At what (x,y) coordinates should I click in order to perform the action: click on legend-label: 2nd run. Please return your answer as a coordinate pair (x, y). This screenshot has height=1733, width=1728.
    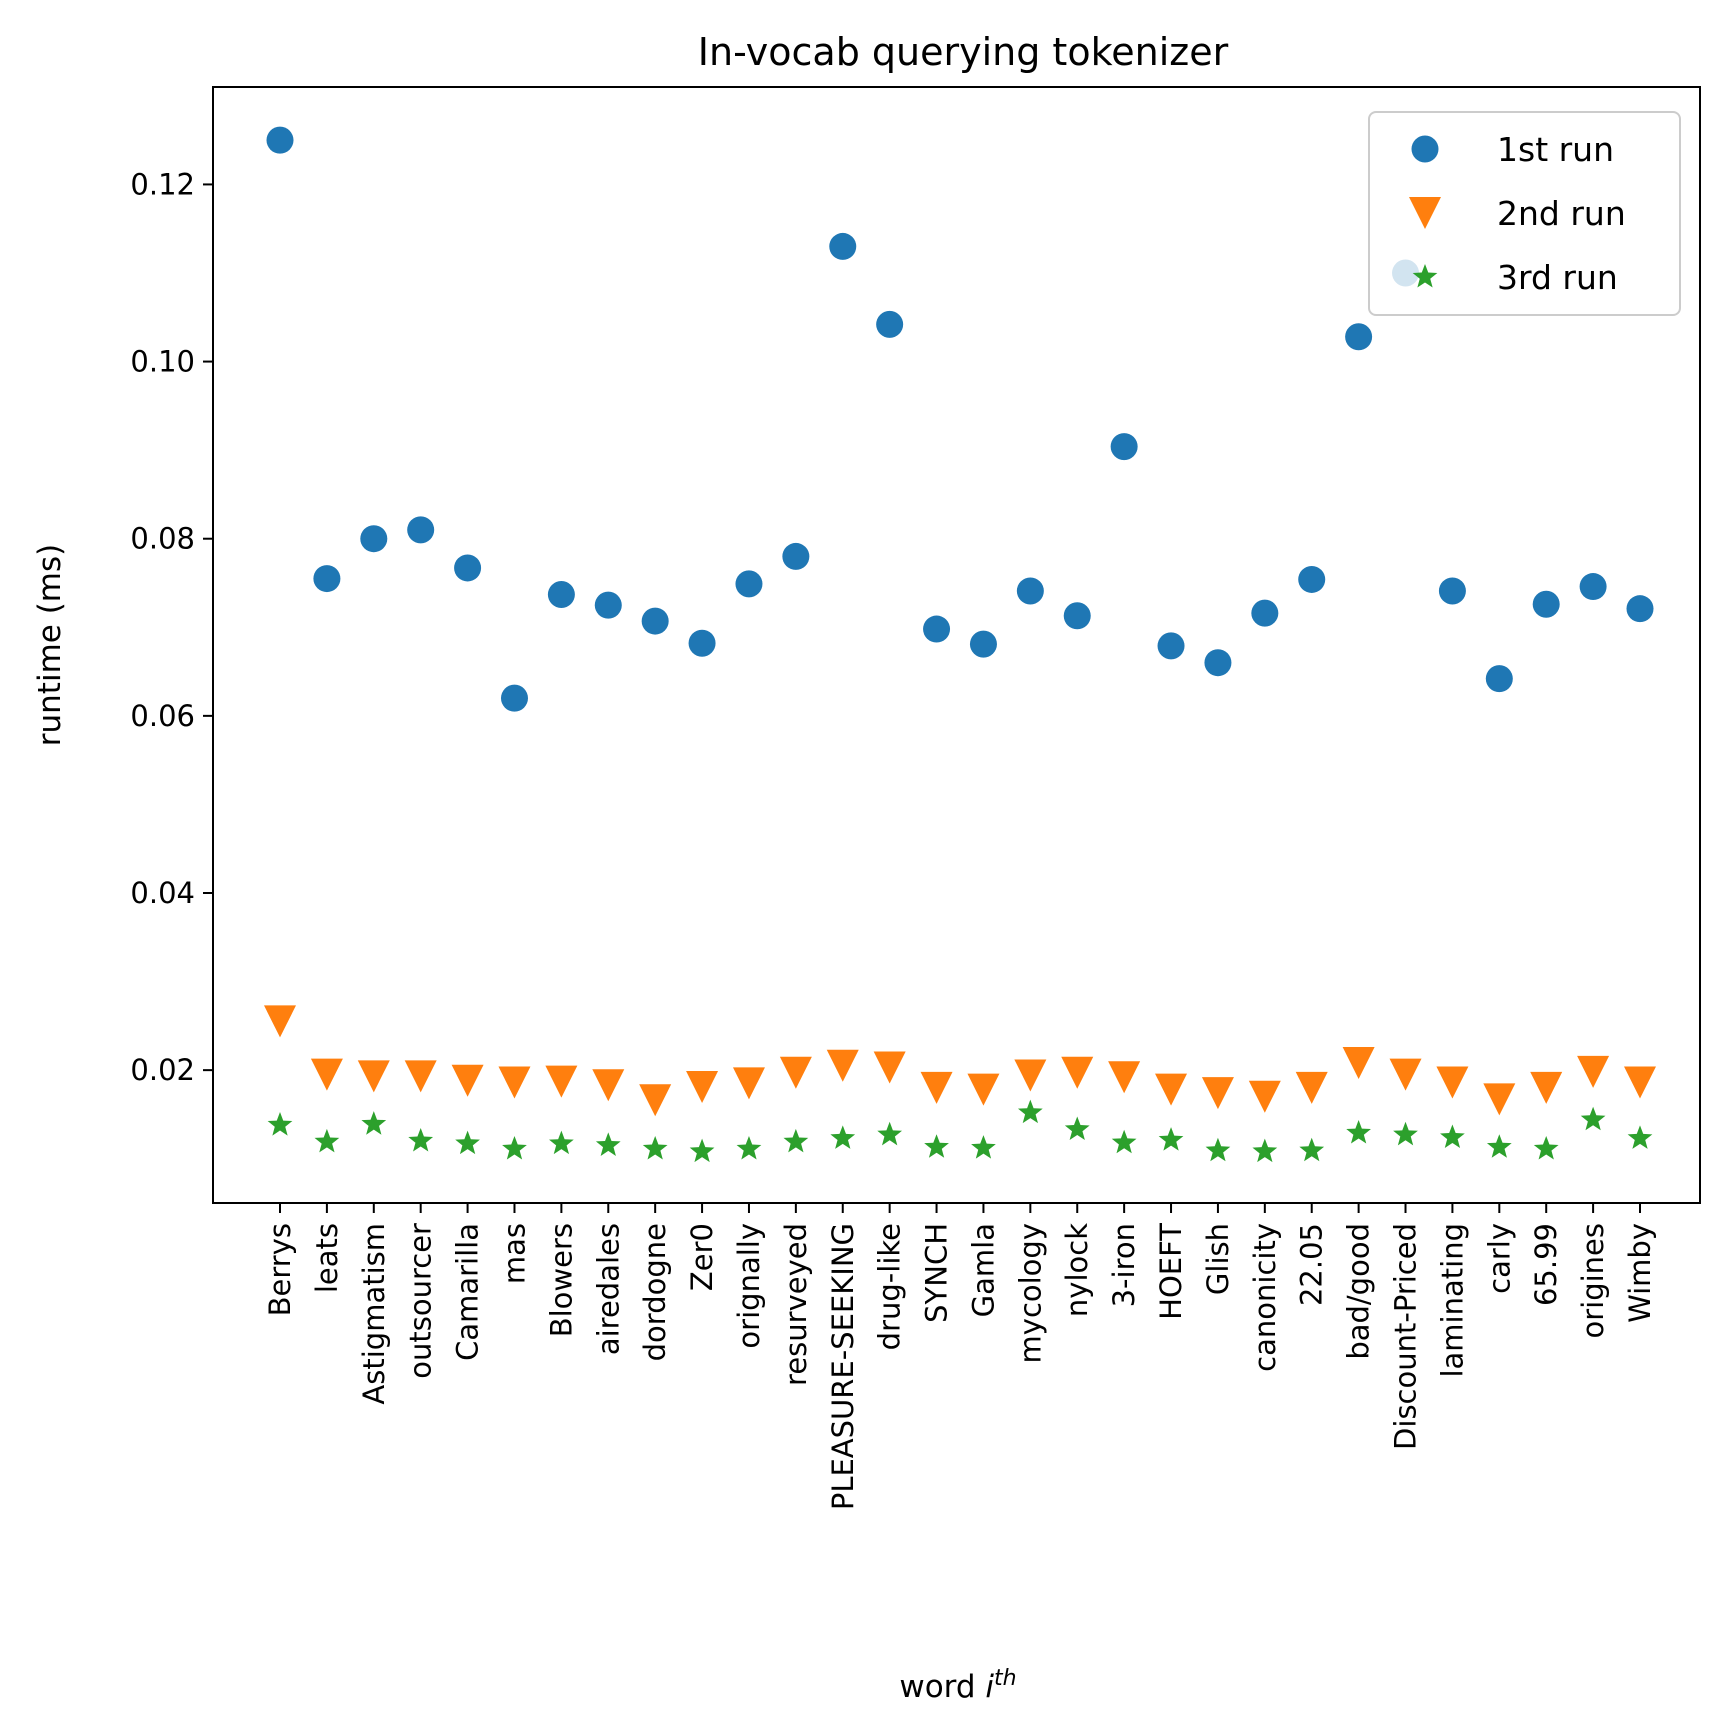
    Looking at the image, I should click on (1561, 213).